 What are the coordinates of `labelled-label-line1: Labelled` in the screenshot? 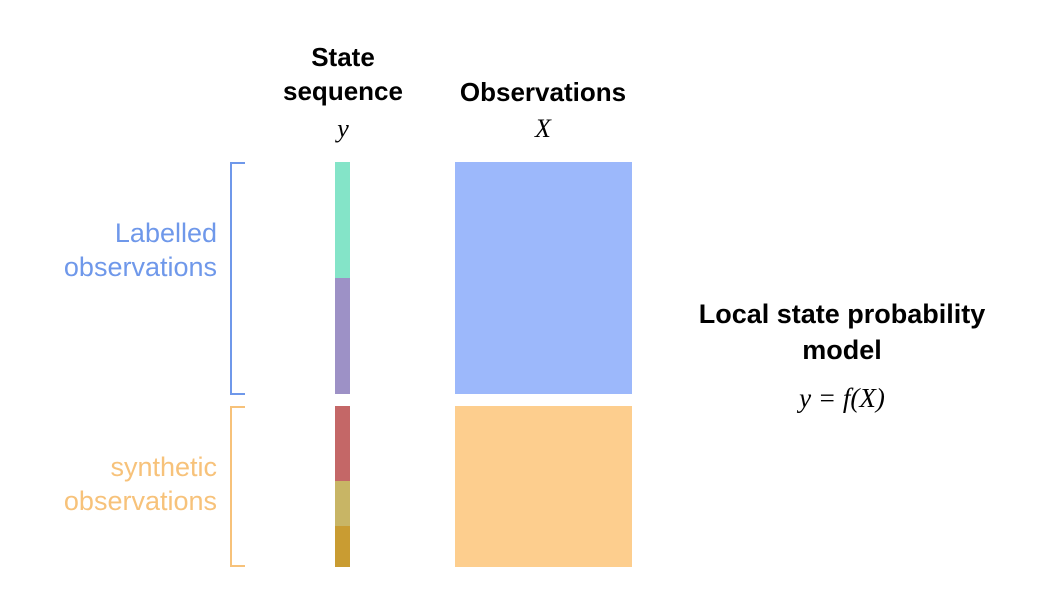 It's located at (165, 233).